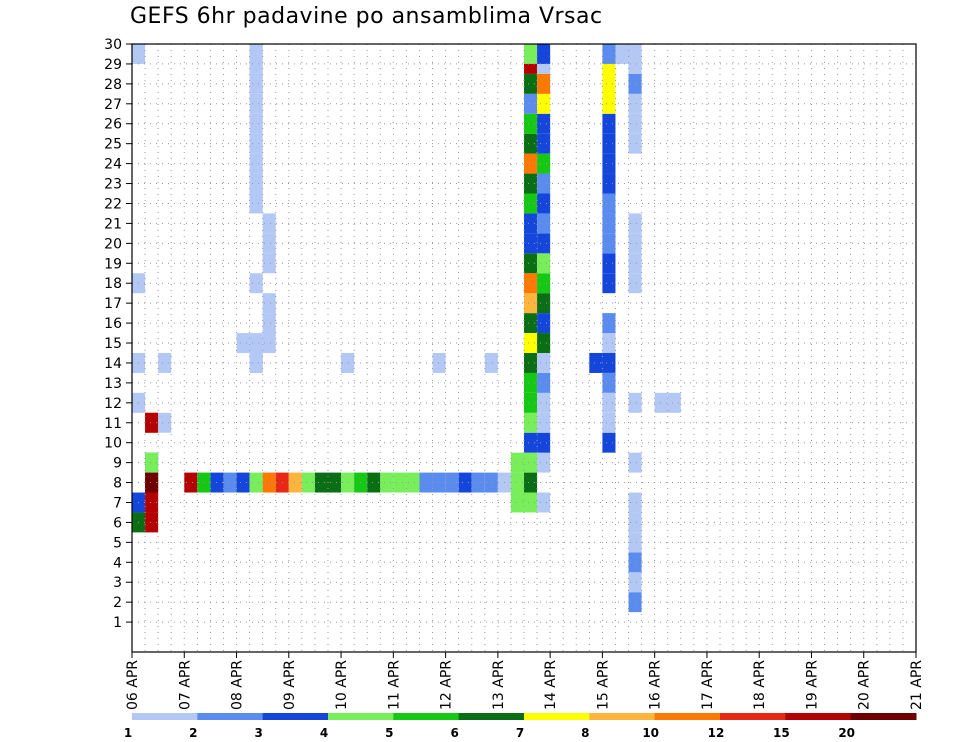 This screenshot has height=742, width=960. What do you see at coordinates (113, 185) in the screenshot?
I see `y-tick-label: 23` at bounding box center [113, 185].